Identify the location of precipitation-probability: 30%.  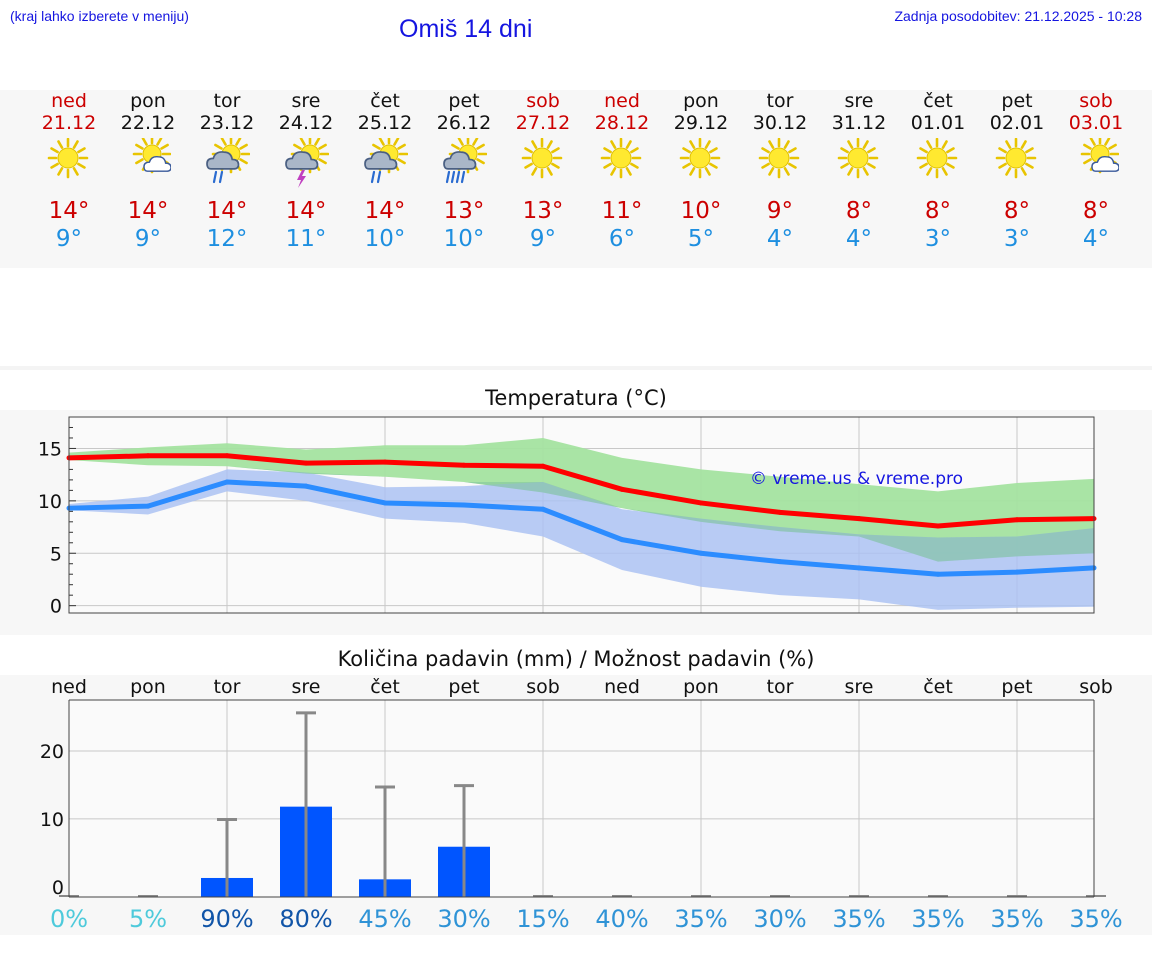
(463, 919).